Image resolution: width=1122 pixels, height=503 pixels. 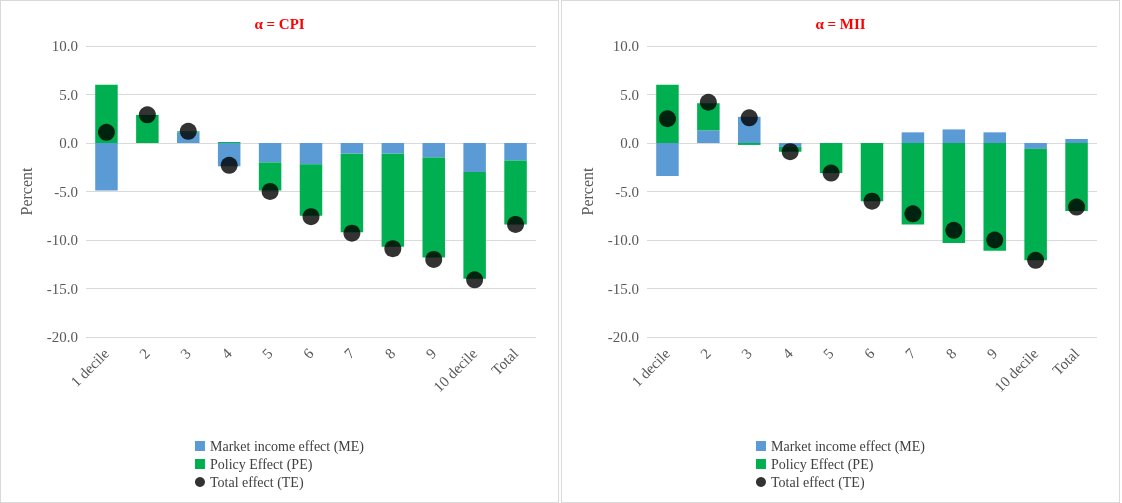 I want to click on chart-title: α = MII, so click(x=840, y=23).